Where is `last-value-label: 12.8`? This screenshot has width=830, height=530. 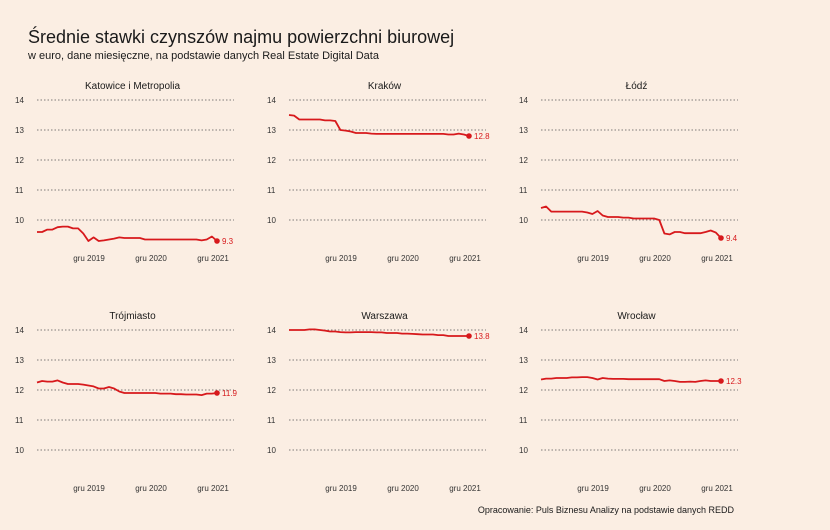 last-value-label: 12.8 is located at coordinates (482, 136).